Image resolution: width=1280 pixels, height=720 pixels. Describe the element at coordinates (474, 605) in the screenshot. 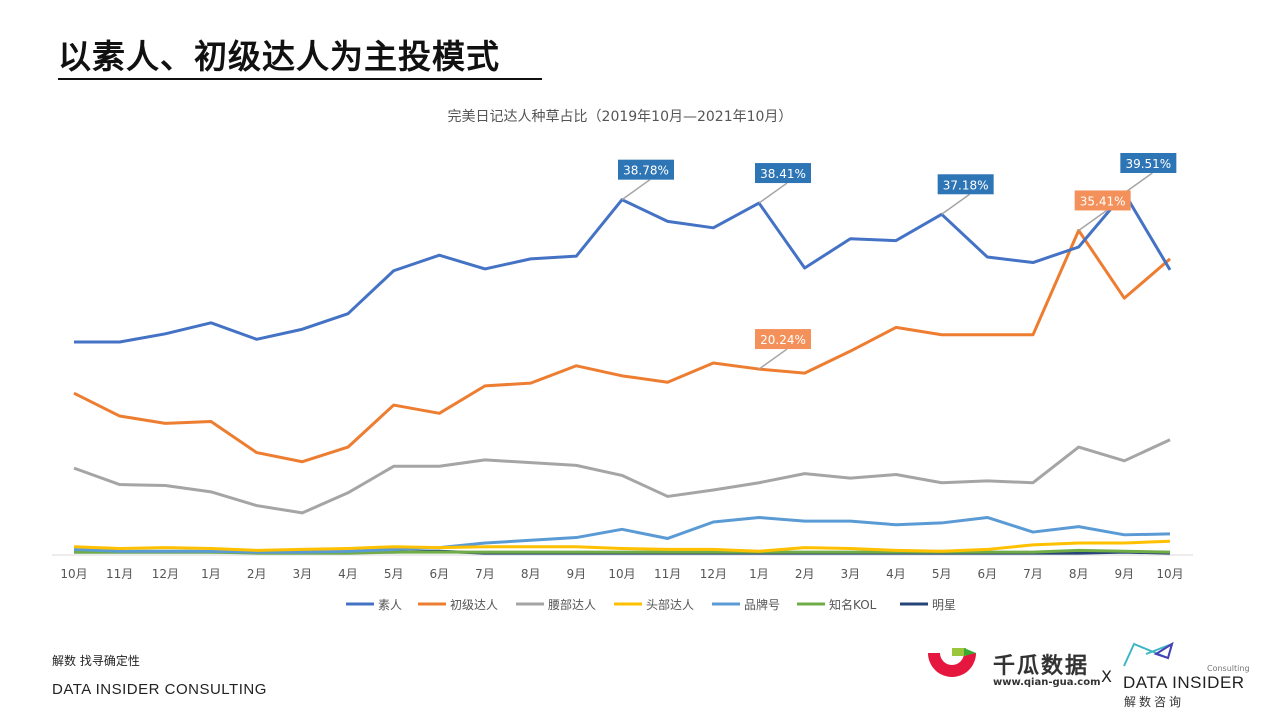

I see `legend-label: 初级达人` at that location.